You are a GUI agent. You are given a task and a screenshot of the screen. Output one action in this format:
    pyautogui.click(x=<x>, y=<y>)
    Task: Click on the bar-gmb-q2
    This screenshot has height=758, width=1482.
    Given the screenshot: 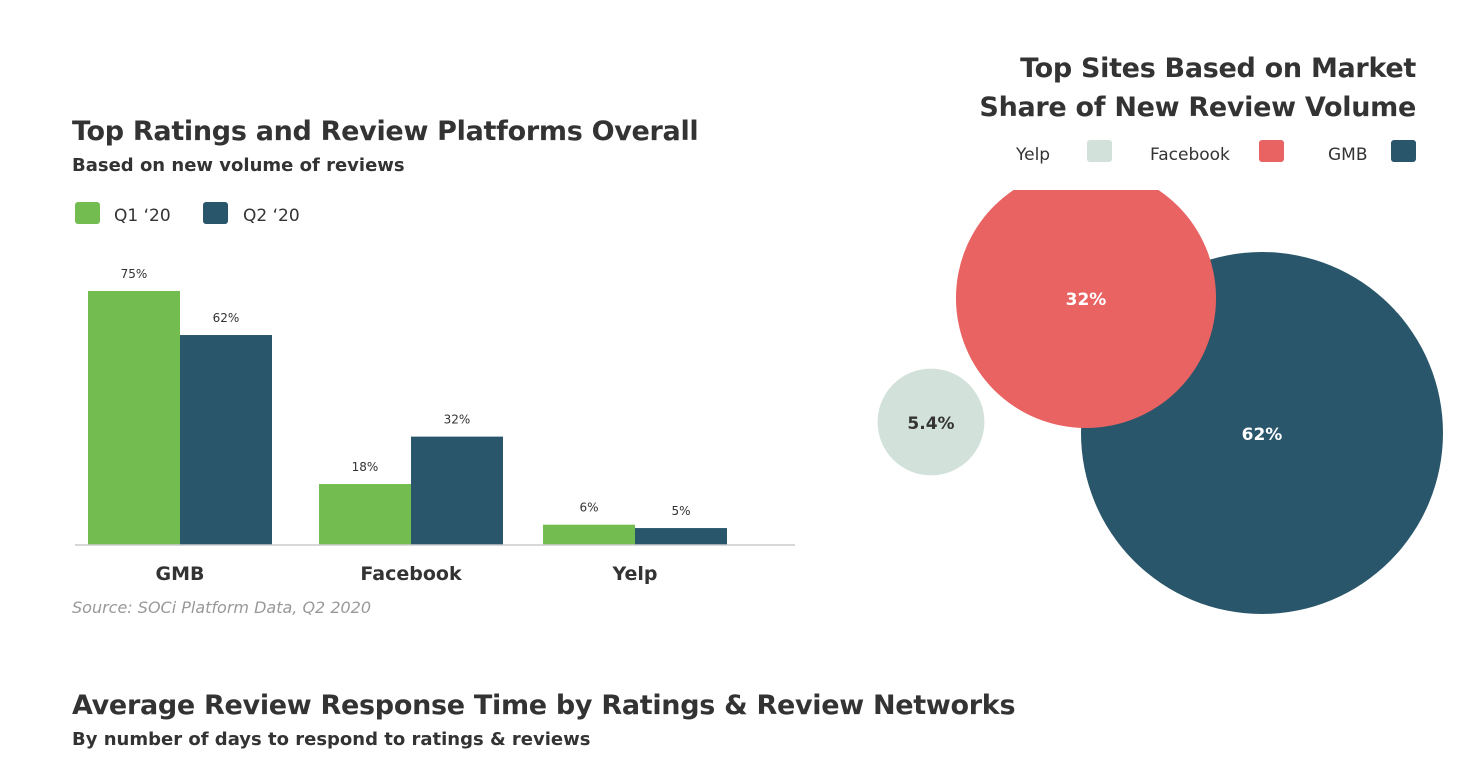 What is the action you would take?
    pyautogui.click(x=226, y=440)
    